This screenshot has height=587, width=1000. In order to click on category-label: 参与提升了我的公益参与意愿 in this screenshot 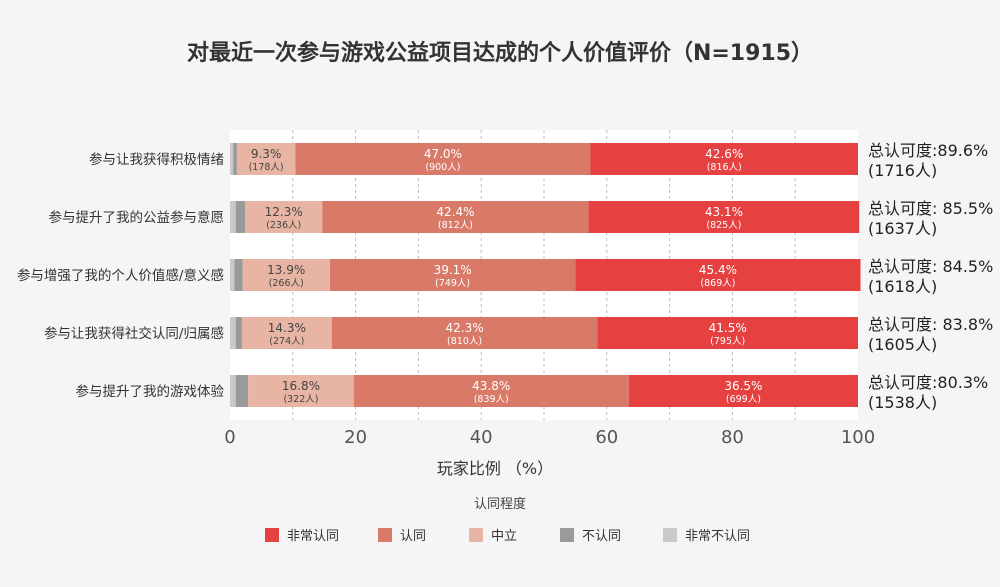, I will do `click(137, 217)`.